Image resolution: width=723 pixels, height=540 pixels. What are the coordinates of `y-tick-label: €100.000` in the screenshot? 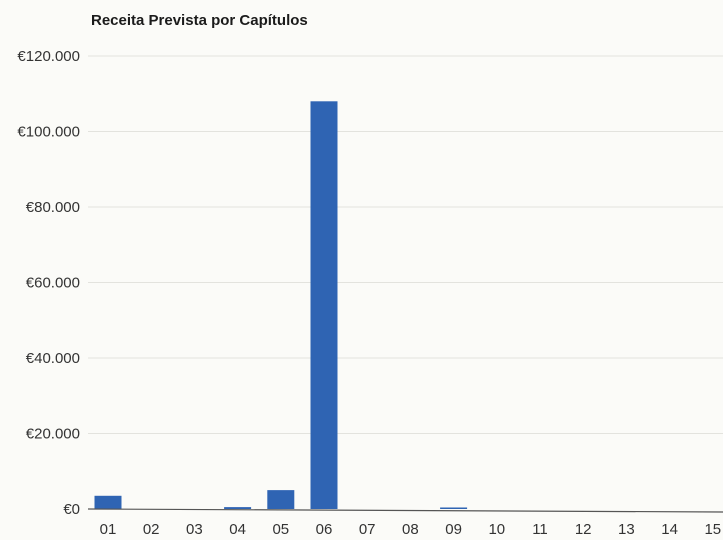 It's located at (48, 132).